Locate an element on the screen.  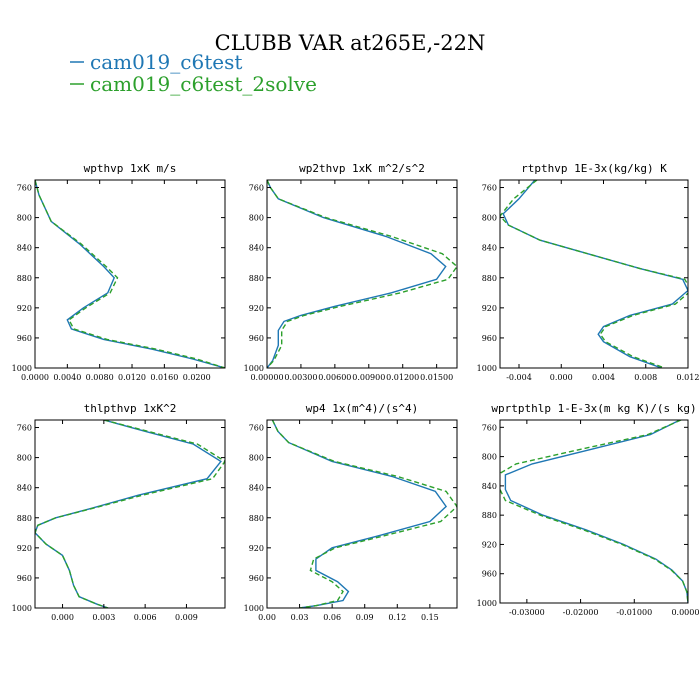
panel-title: rtpthvp 1E-3x(kg/kg) K is located at coordinates (594, 168).